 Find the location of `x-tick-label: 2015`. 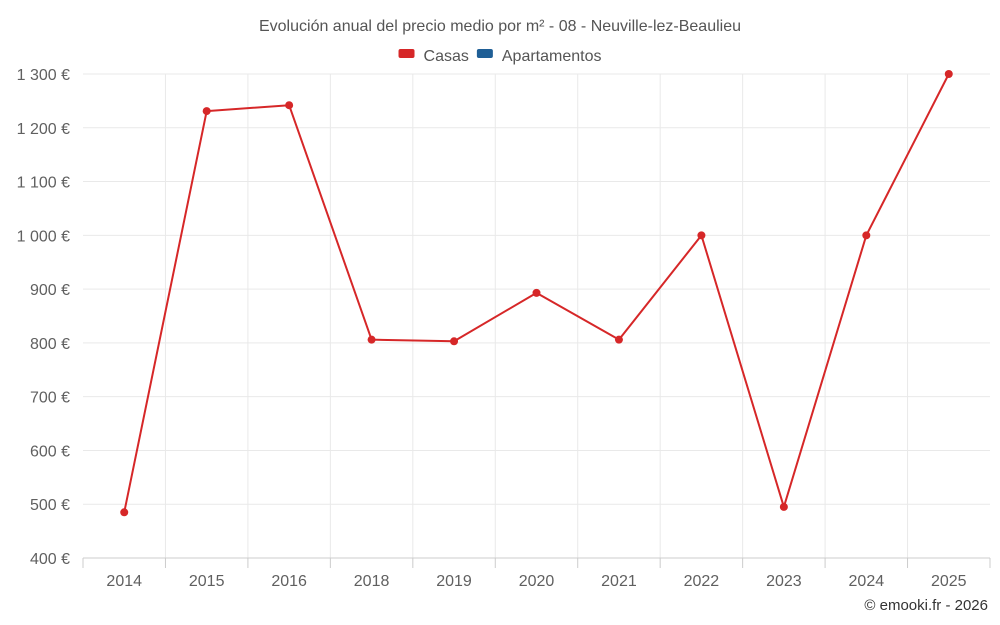

x-tick-label: 2015 is located at coordinates (207, 581).